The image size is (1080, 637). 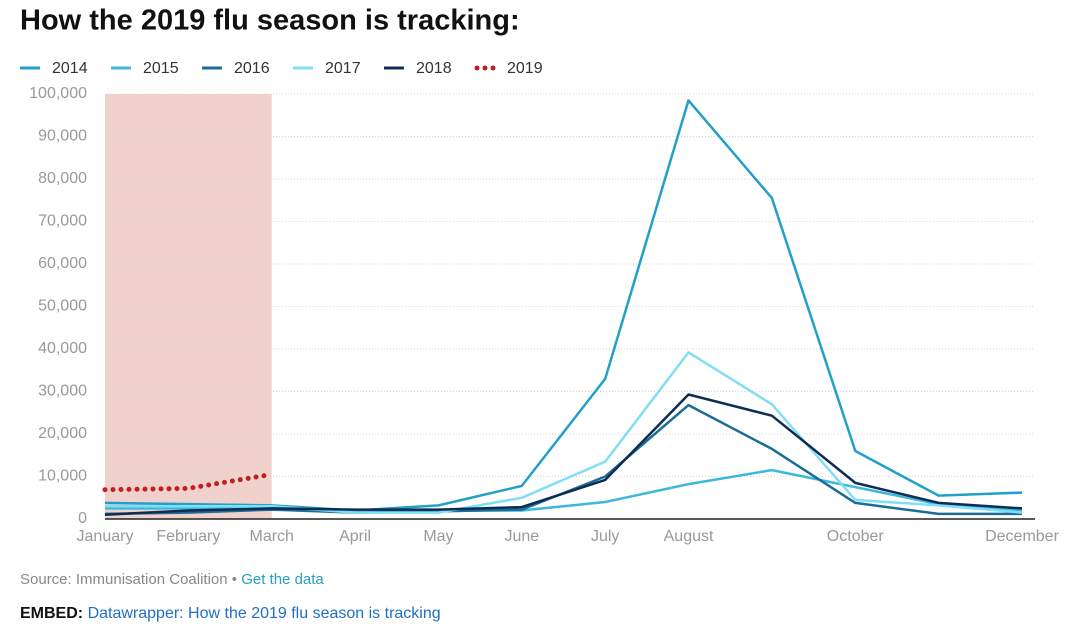 I want to click on legend-label: 2018, so click(x=434, y=68).